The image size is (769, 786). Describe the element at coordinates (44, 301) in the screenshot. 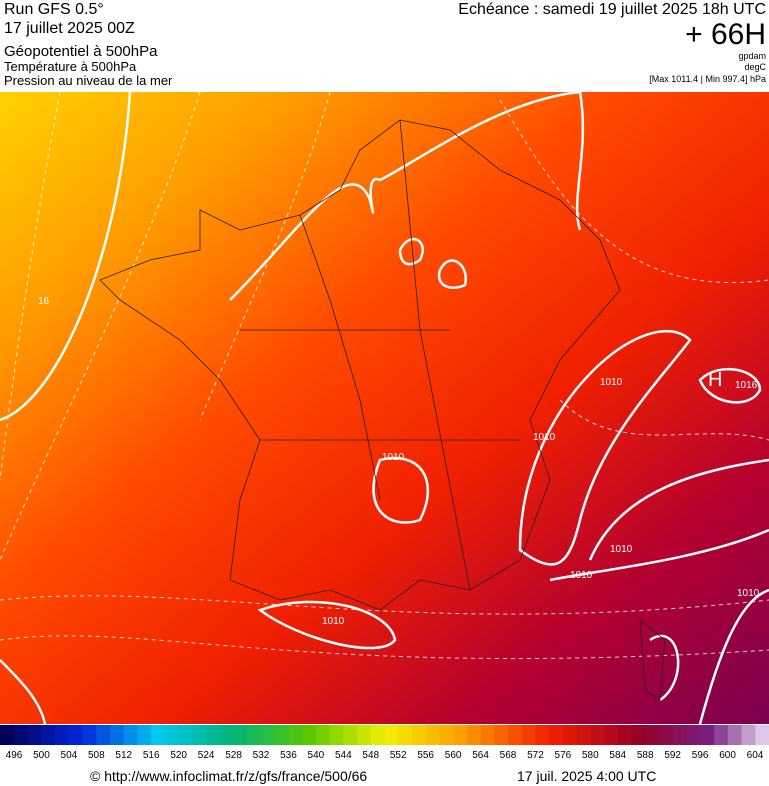

I see `contour-label: 16` at that location.